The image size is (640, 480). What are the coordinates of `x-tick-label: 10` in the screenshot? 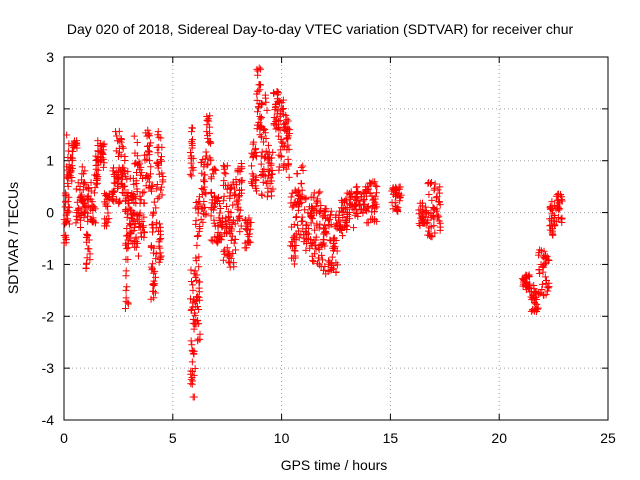 It's located at (282, 438).